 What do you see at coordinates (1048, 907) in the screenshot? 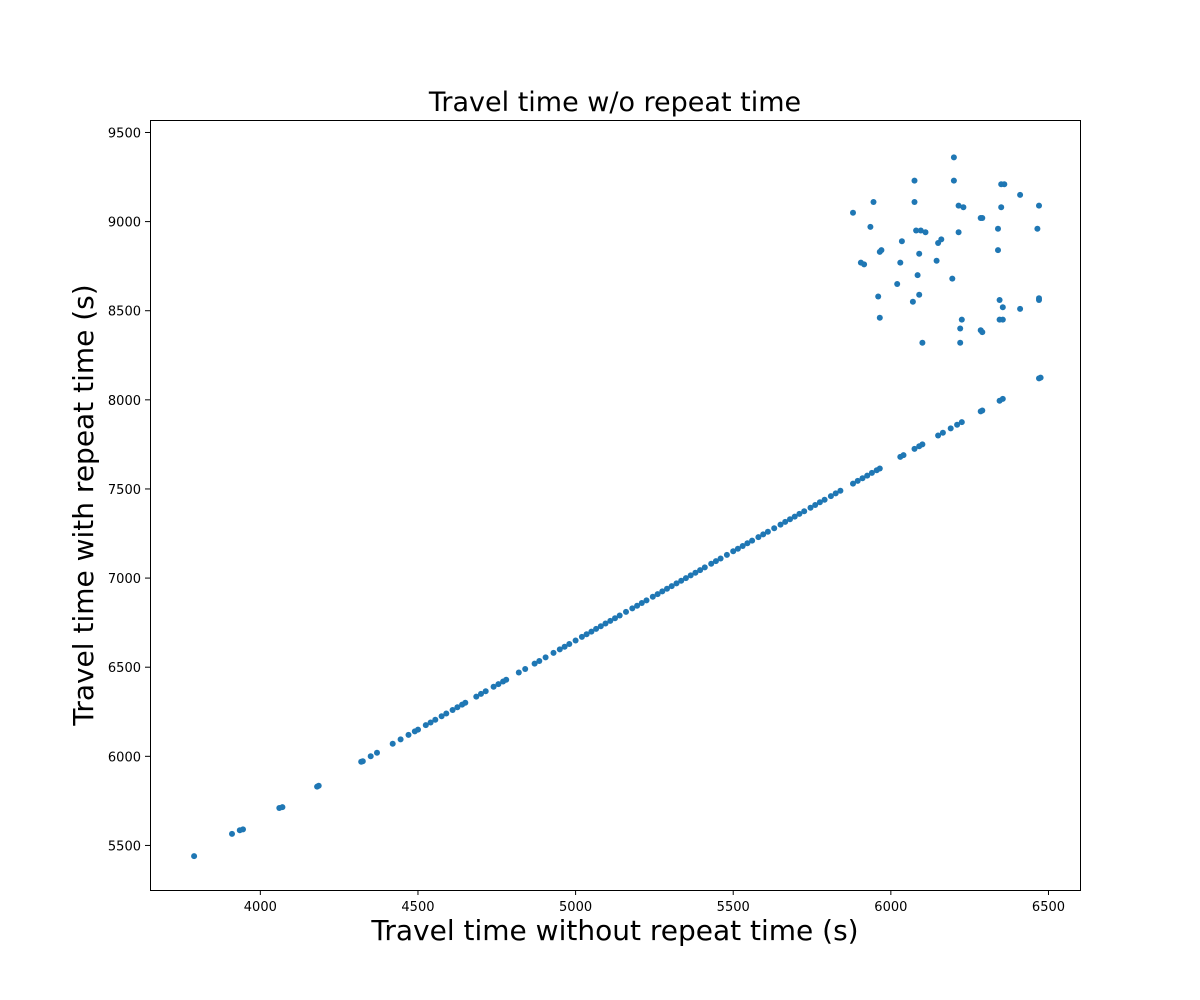
I see `x-tick-label: 6500` at bounding box center [1048, 907].